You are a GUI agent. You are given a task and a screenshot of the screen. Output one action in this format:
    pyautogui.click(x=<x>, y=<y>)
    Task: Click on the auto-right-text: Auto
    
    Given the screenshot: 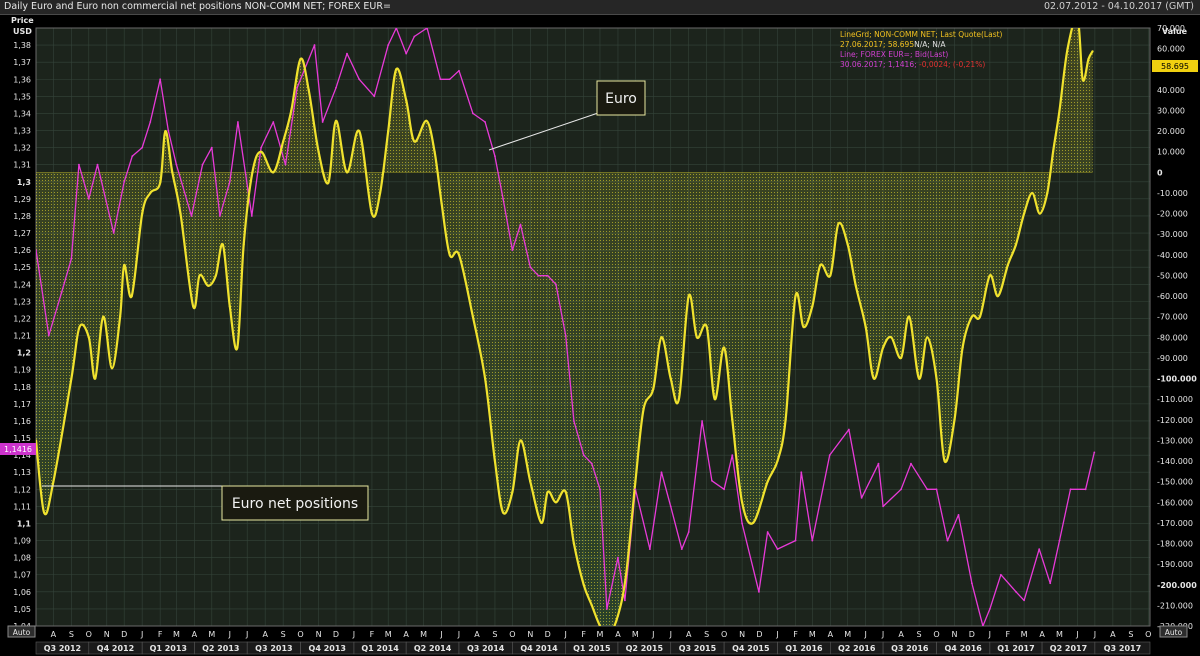 What is the action you would take?
    pyautogui.click(x=1174, y=632)
    